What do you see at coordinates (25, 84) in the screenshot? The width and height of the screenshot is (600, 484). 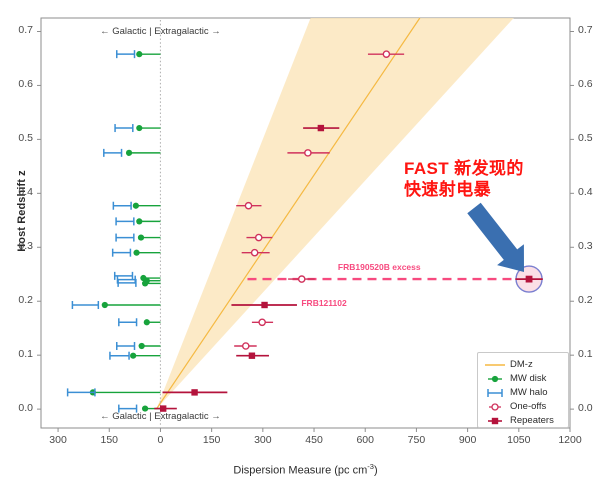 I see `y-tick-label-left-6: 0.6` at bounding box center [25, 84].